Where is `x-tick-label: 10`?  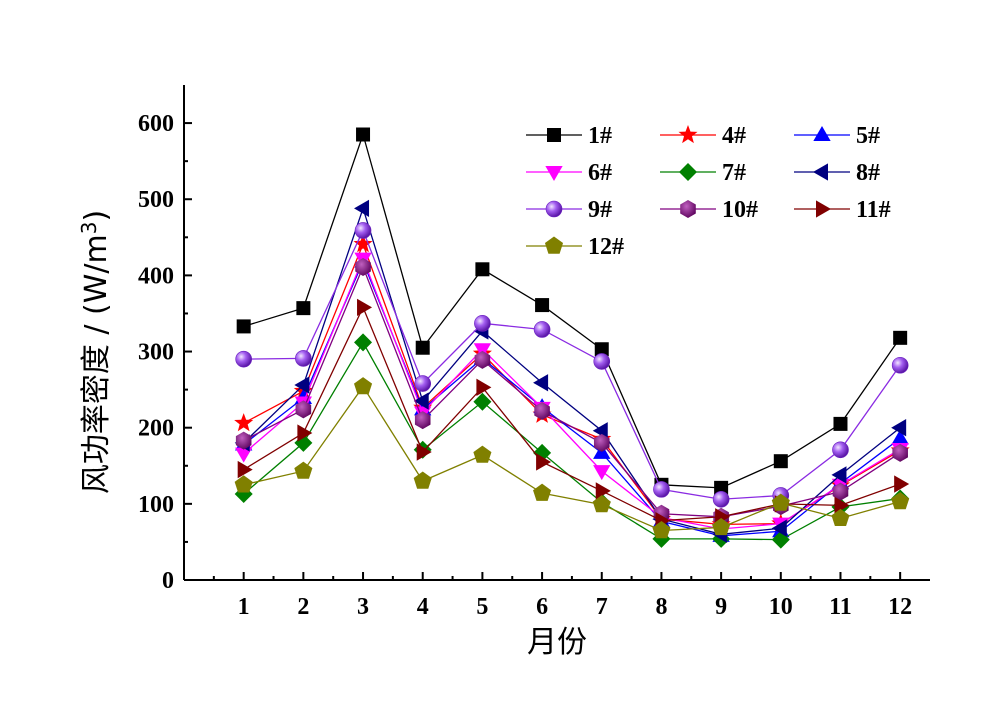 x-tick-label: 10 is located at coordinates (781, 607).